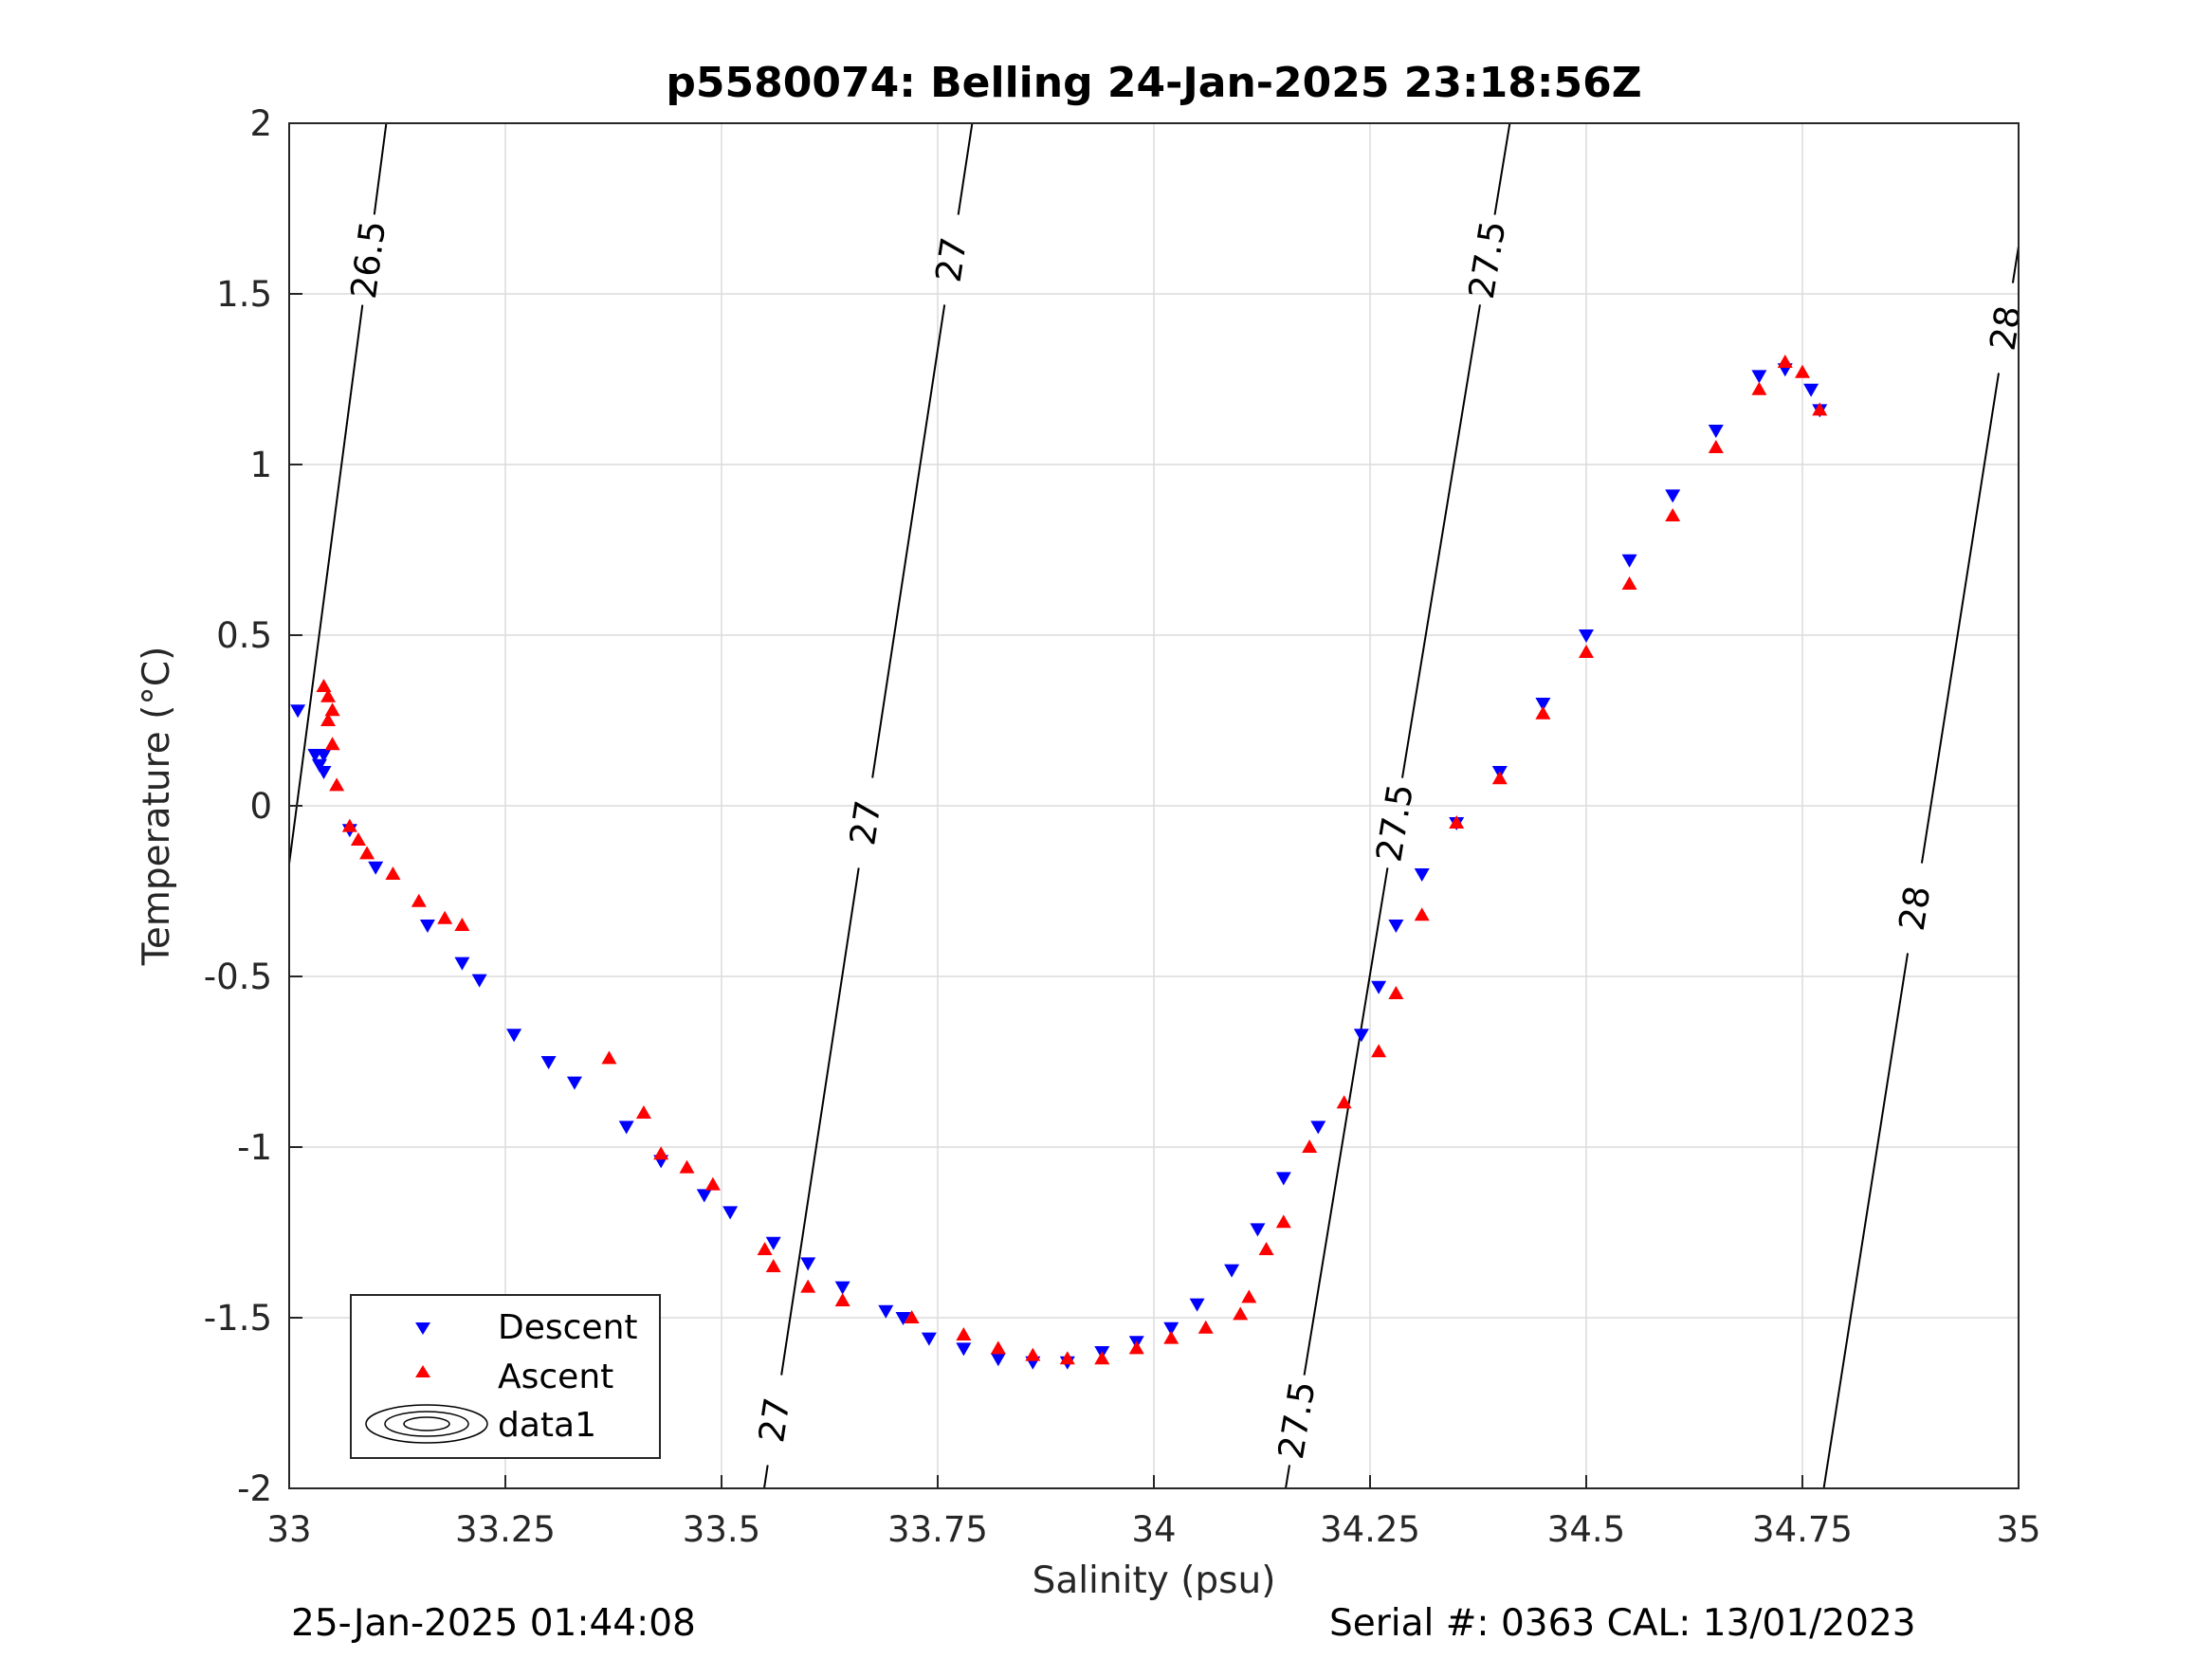 This screenshot has width=2212, height=1659. What do you see at coordinates (254, 1488) in the screenshot?
I see `y-tick-label: -2` at bounding box center [254, 1488].